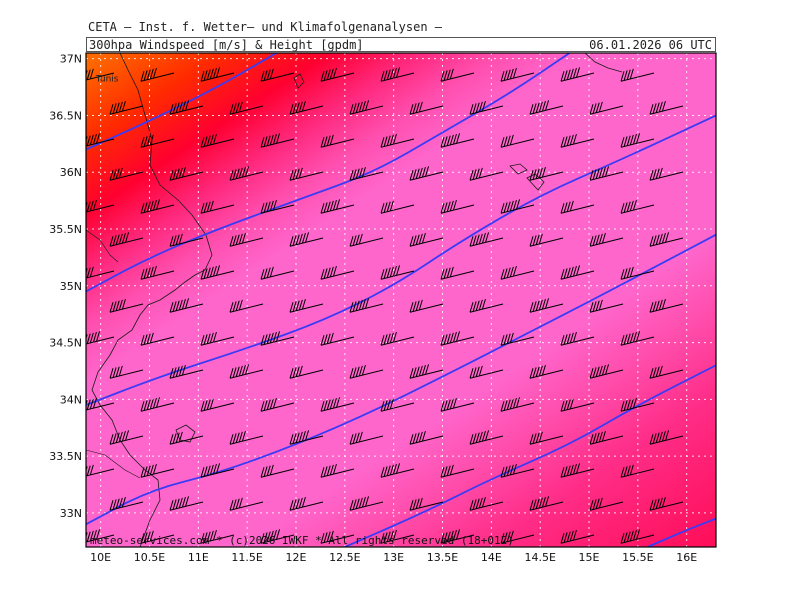  Describe the element at coordinates (539, 557) in the screenshot. I see `lon-tick-label: 14.5E` at that location.